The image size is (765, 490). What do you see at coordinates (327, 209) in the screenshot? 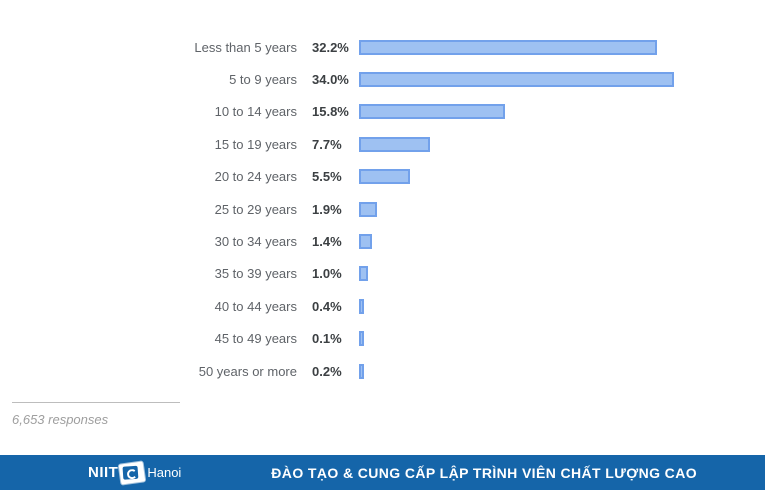
I see `value-label: 1.9%` at bounding box center [327, 209].